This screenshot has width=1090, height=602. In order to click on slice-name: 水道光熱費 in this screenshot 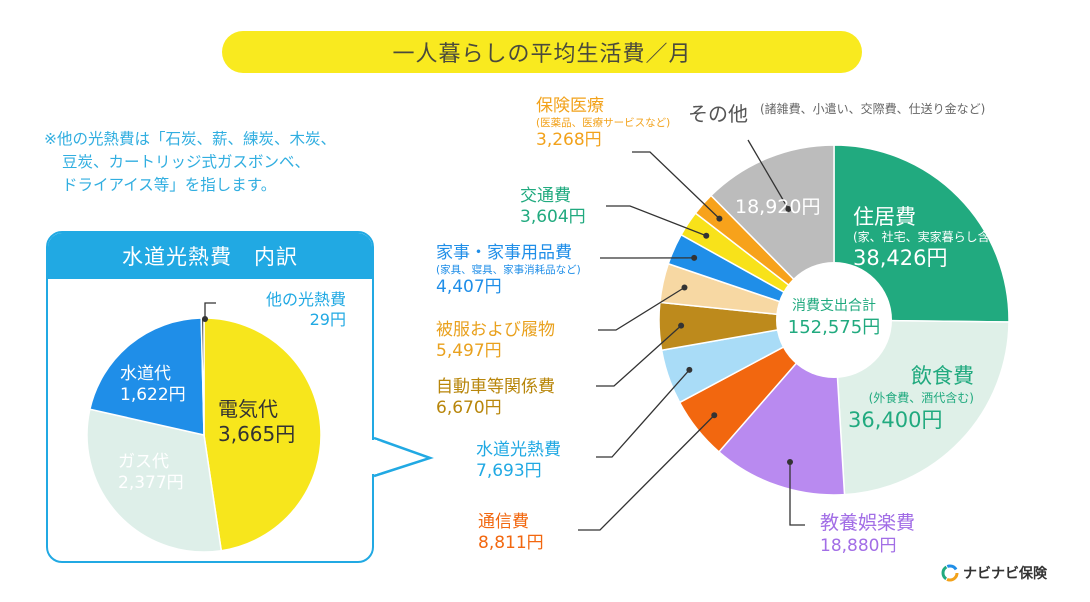, I will do `click(518, 450)`.